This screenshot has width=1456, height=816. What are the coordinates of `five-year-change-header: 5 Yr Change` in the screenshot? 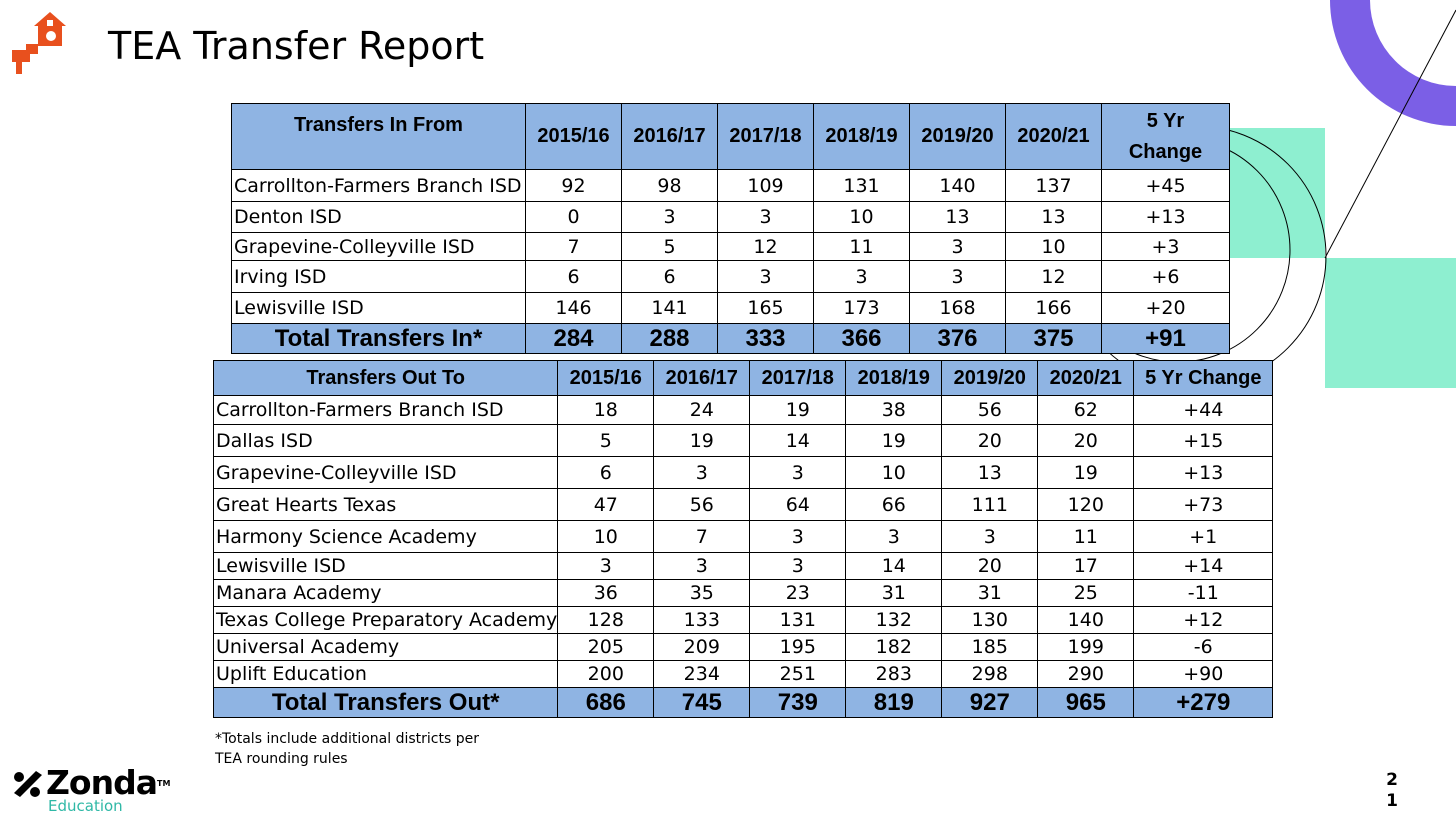 It's located at (1203, 378).